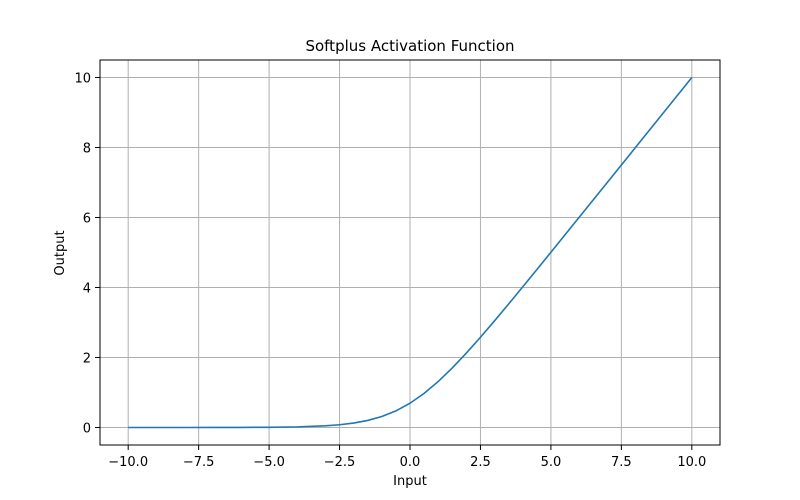 This screenshot has height=500, width=800. What do you see at coordinates (410, 462) in the screenshot?
I see `x-tick-label: 0.0` at bounding box center [410, 462].